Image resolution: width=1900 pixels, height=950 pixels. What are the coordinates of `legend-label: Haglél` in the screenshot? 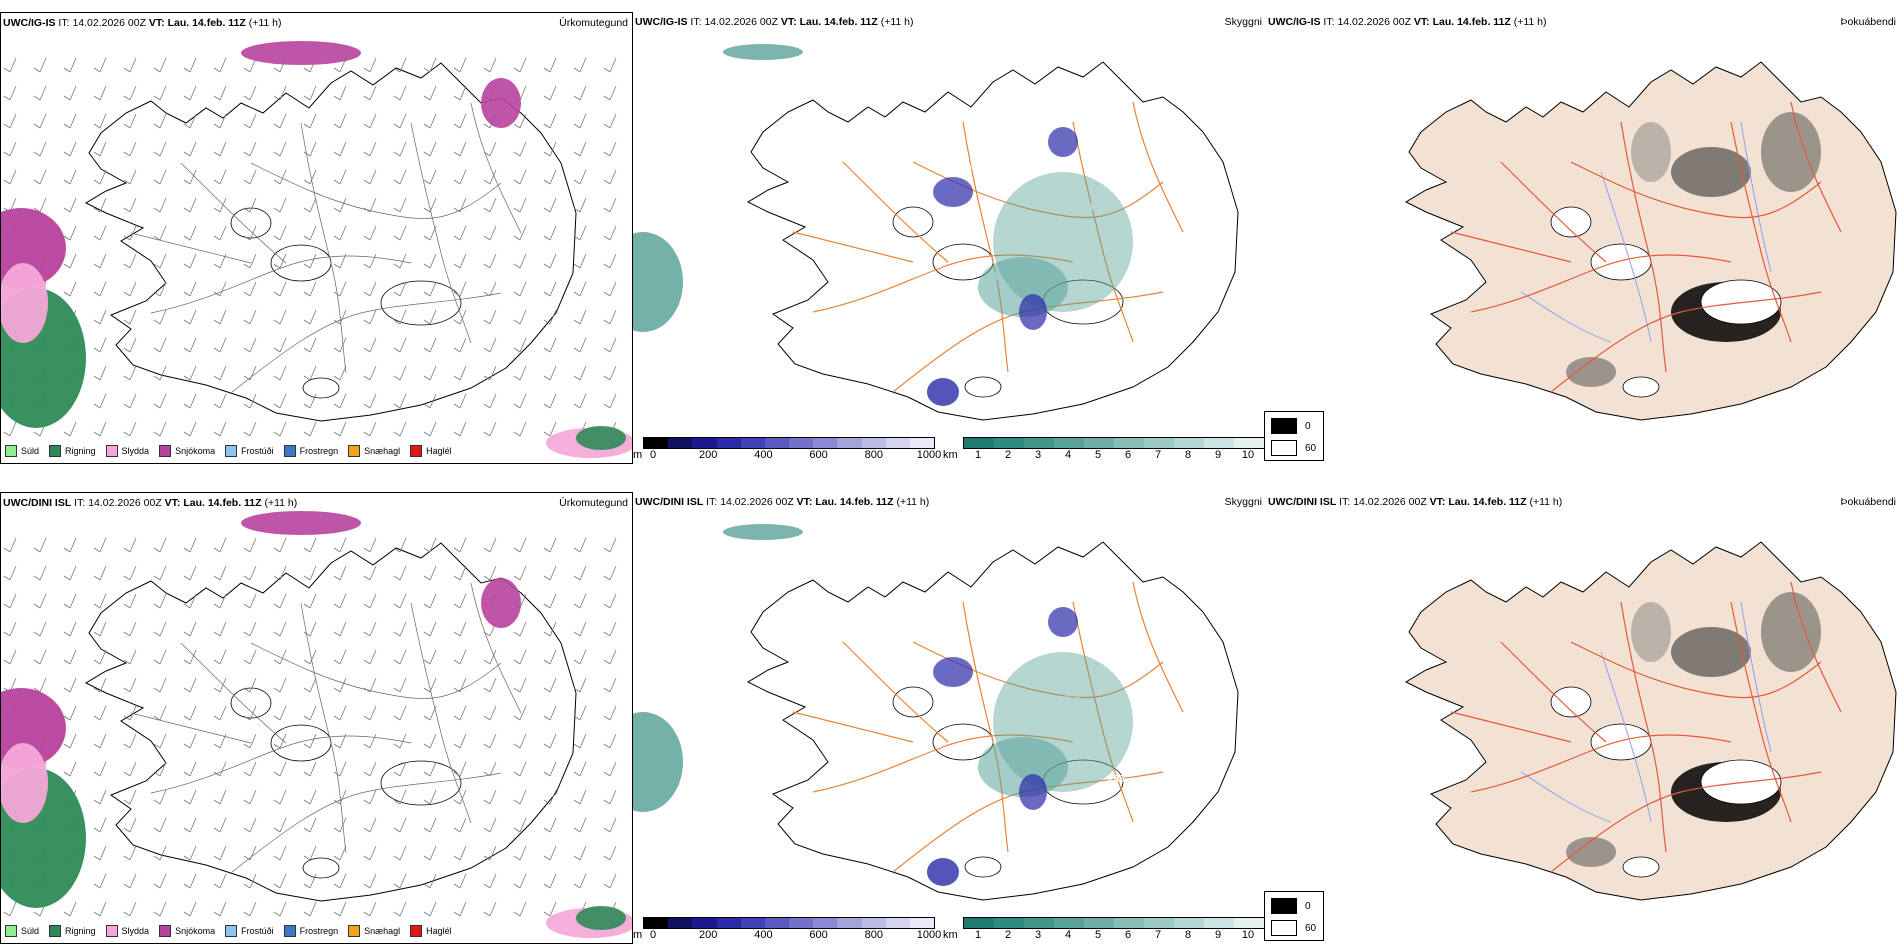 It's located at (439, 931).